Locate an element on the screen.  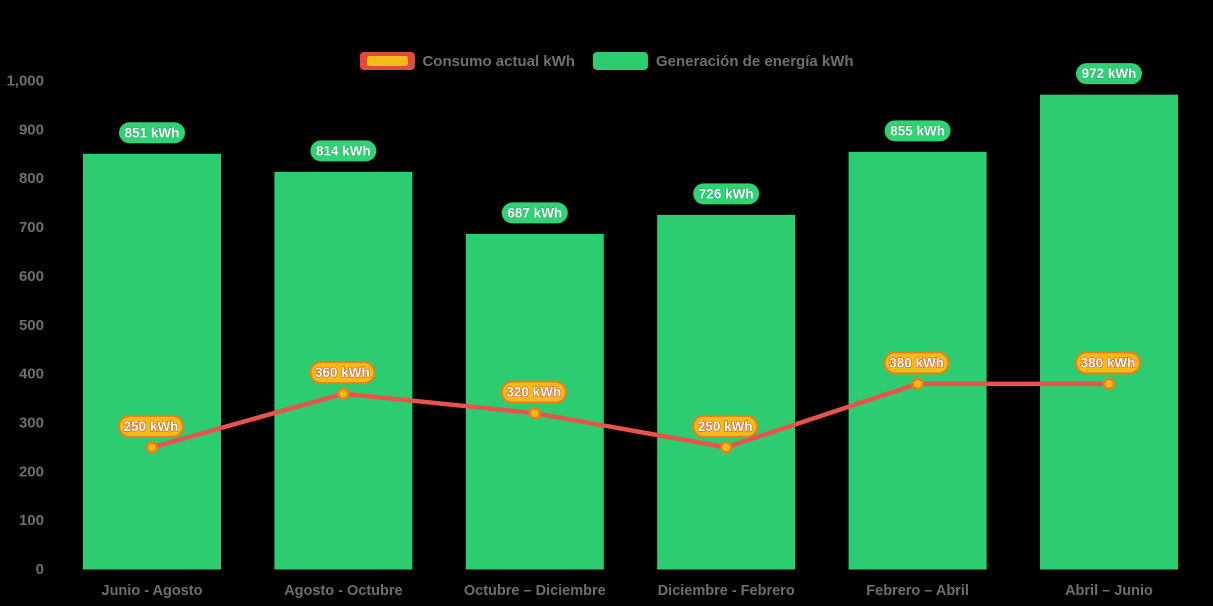
consumo-marker-swatch-icon is located at coordinates (387, 61).